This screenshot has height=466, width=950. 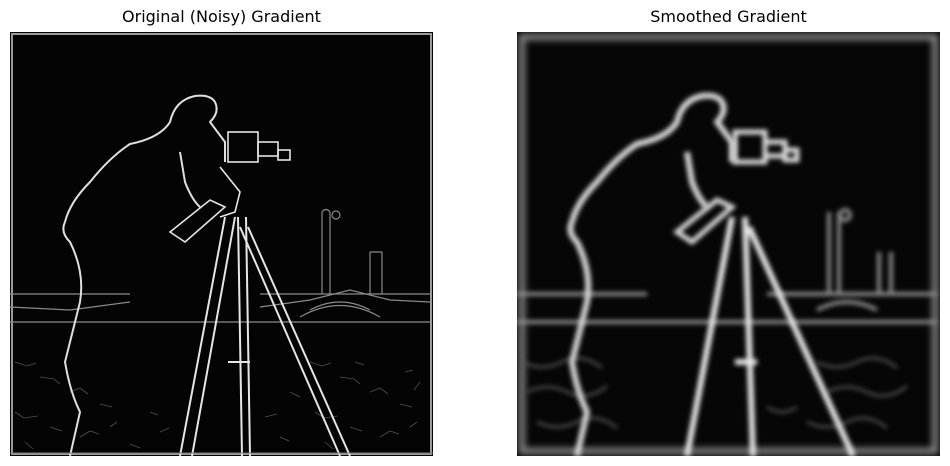 What do you see at coordinates (221, 16) in the screenshot?
I see `panel-title-original: Original (Noisy) Gradient` at bounding box center [221, 16].